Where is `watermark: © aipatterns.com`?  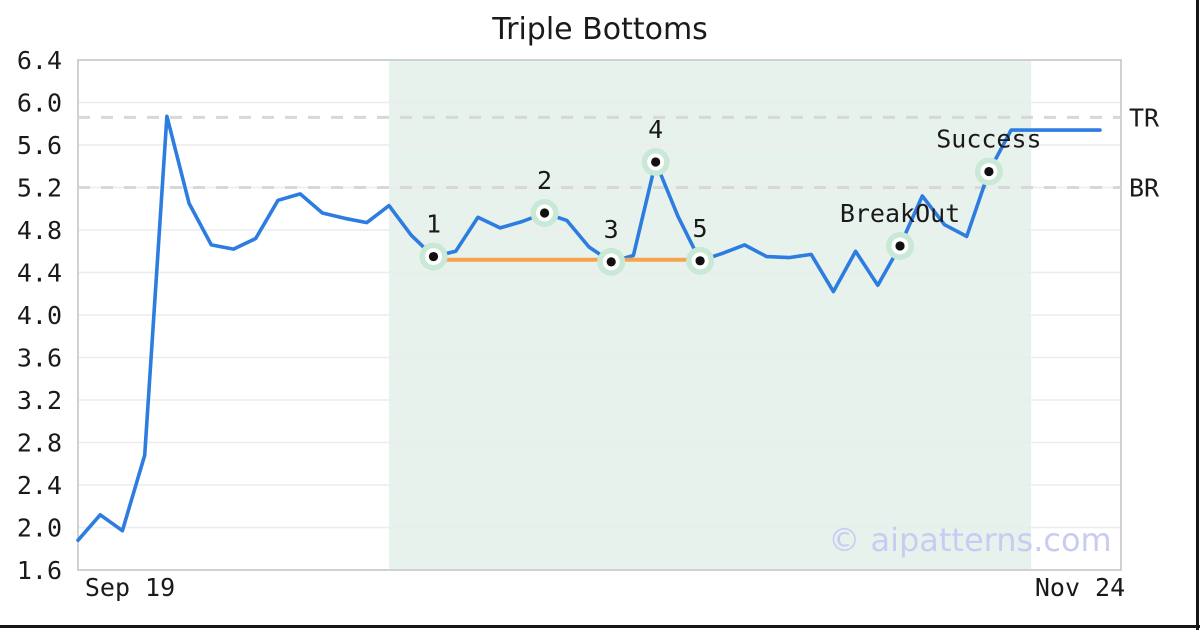 watermark: © aipatterns.com is located at coordinates (970, 540).